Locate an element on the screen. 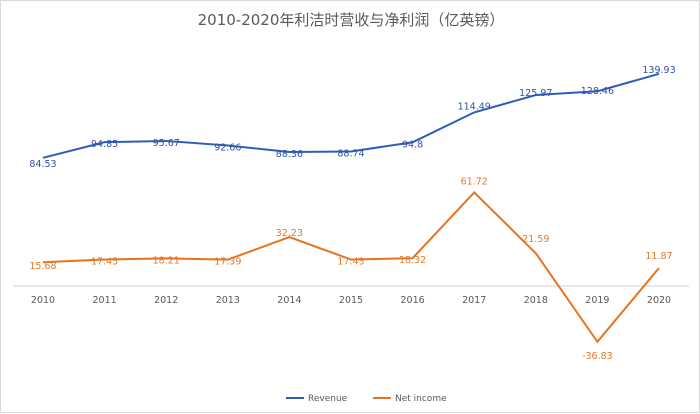  x-tick-label: 2015 is located at coordinates (351, 300).